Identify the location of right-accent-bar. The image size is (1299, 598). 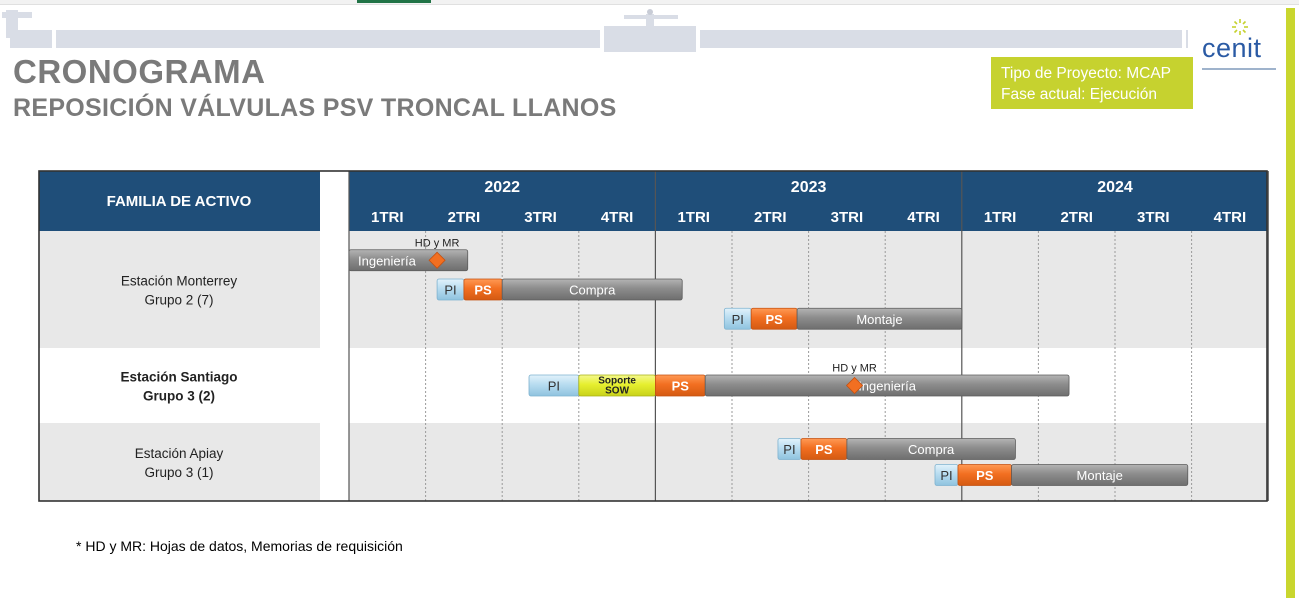
(1290, 303).